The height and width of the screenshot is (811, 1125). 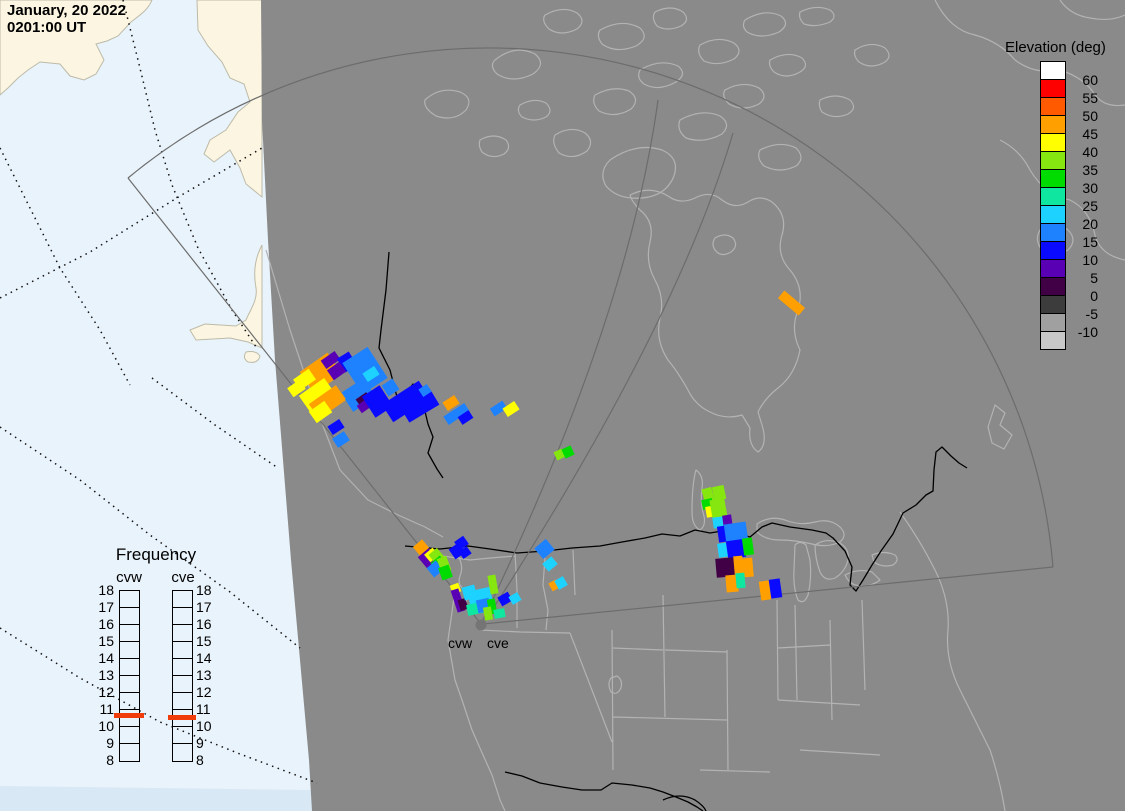 I want to click on frequency-tick-label: 18, so click(x=204, y=590).